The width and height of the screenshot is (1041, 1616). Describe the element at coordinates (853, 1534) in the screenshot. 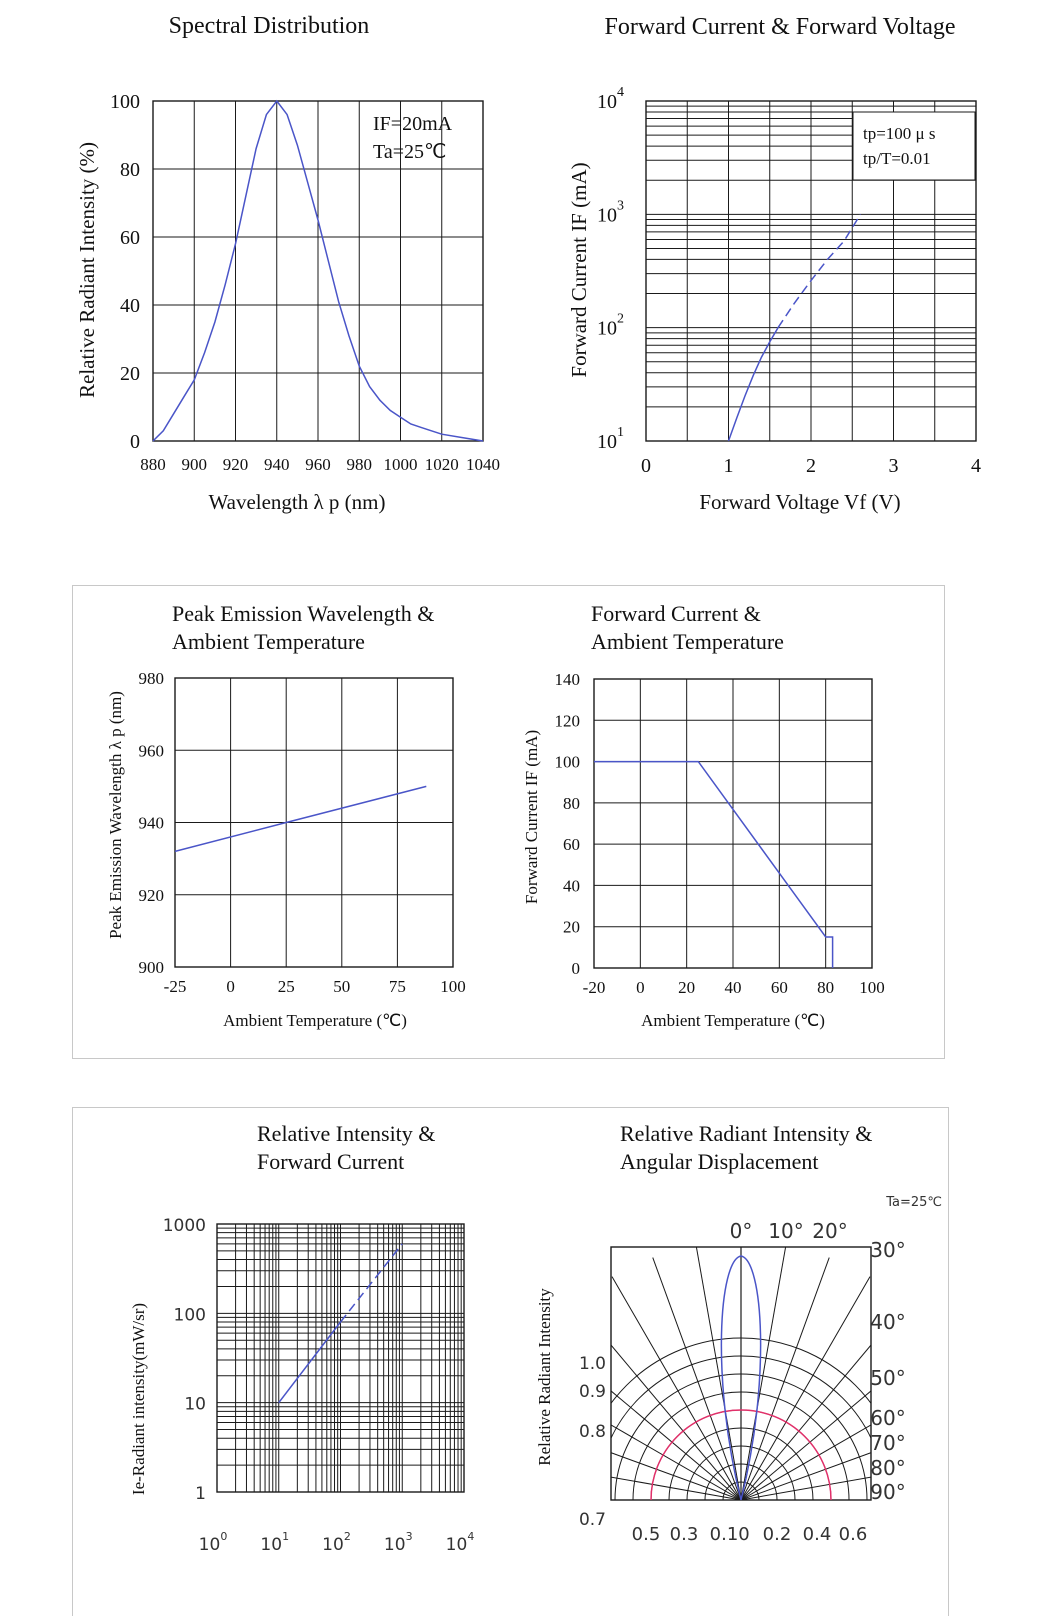

I see `angular-bottom-label: 0.6` at that location.